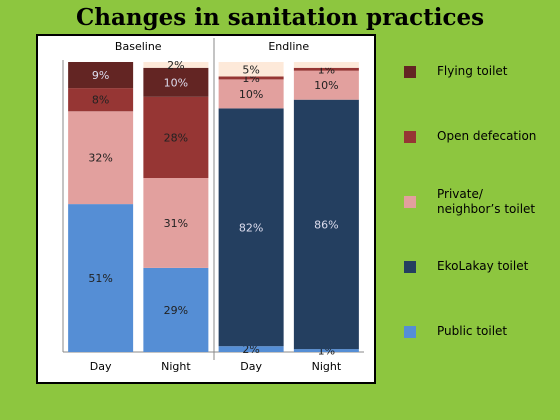 The height and width of the screenshot is (420, 560). What do you see at coordinates (486, 201) in the screenshot?
I see `legend-label: Private/ neighbor’s toilet` at bounding box center [486, 201].